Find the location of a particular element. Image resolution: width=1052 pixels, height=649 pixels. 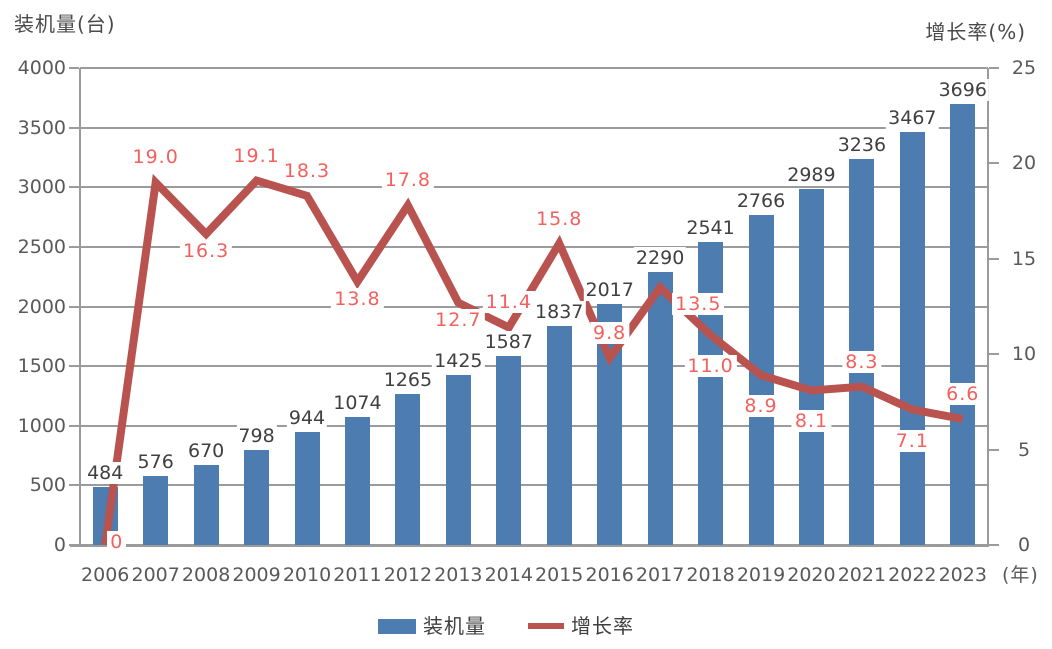

left-axis-tick-label-1500: 1500 is located at coordinates (41, 366).